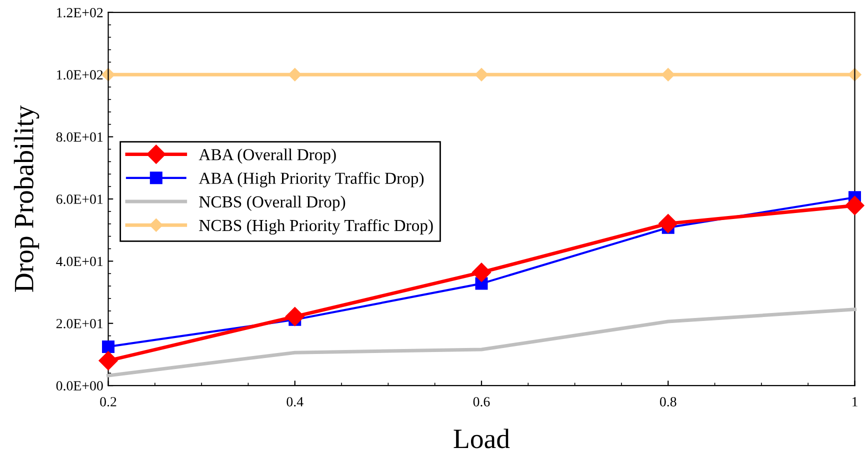 This screenshot has height=459, width=866. Describe the element at coordinates (481, 343) in the screenshot. I see `line-series` at that location.